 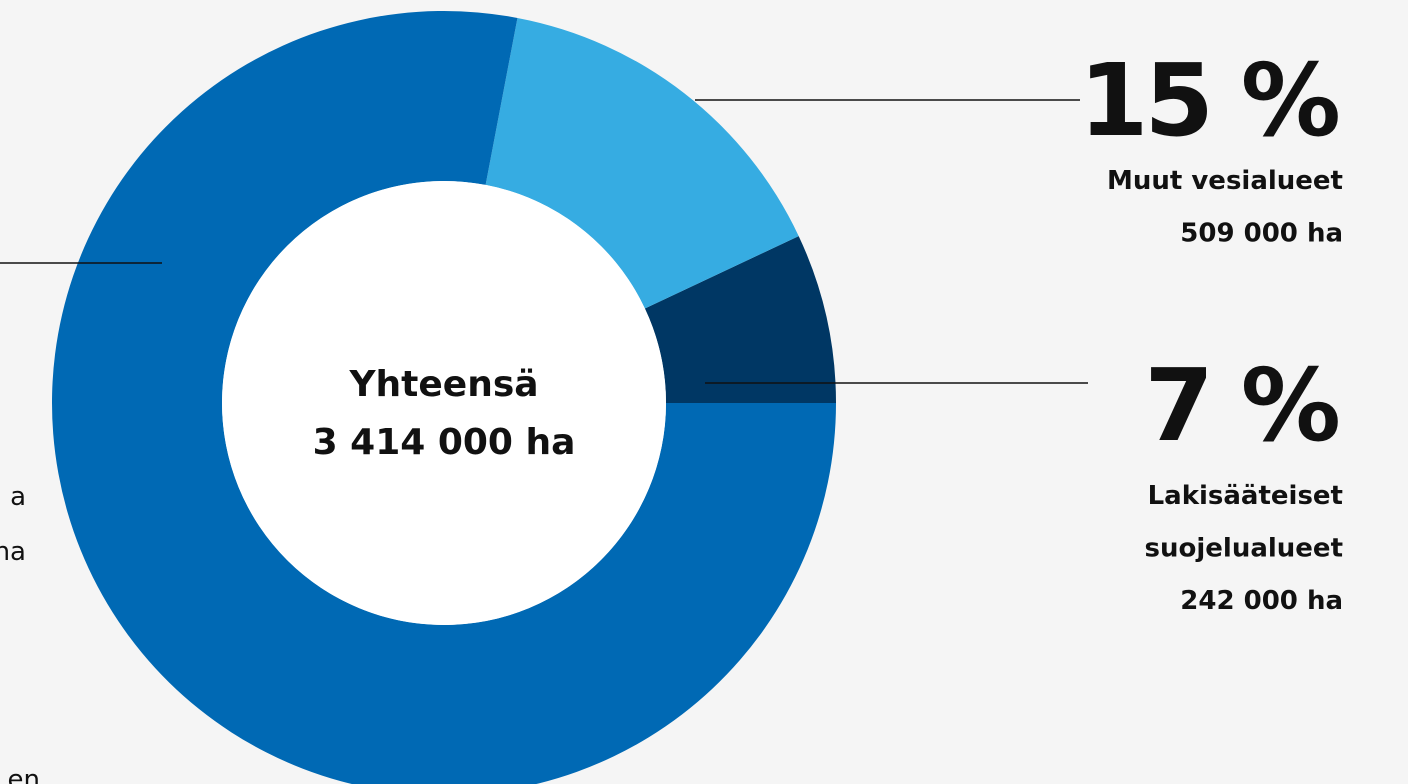 What do you see at coordinates (18, 497) in the screenshot?
I see `cropped-text: a` at bounding box center [18, 497].